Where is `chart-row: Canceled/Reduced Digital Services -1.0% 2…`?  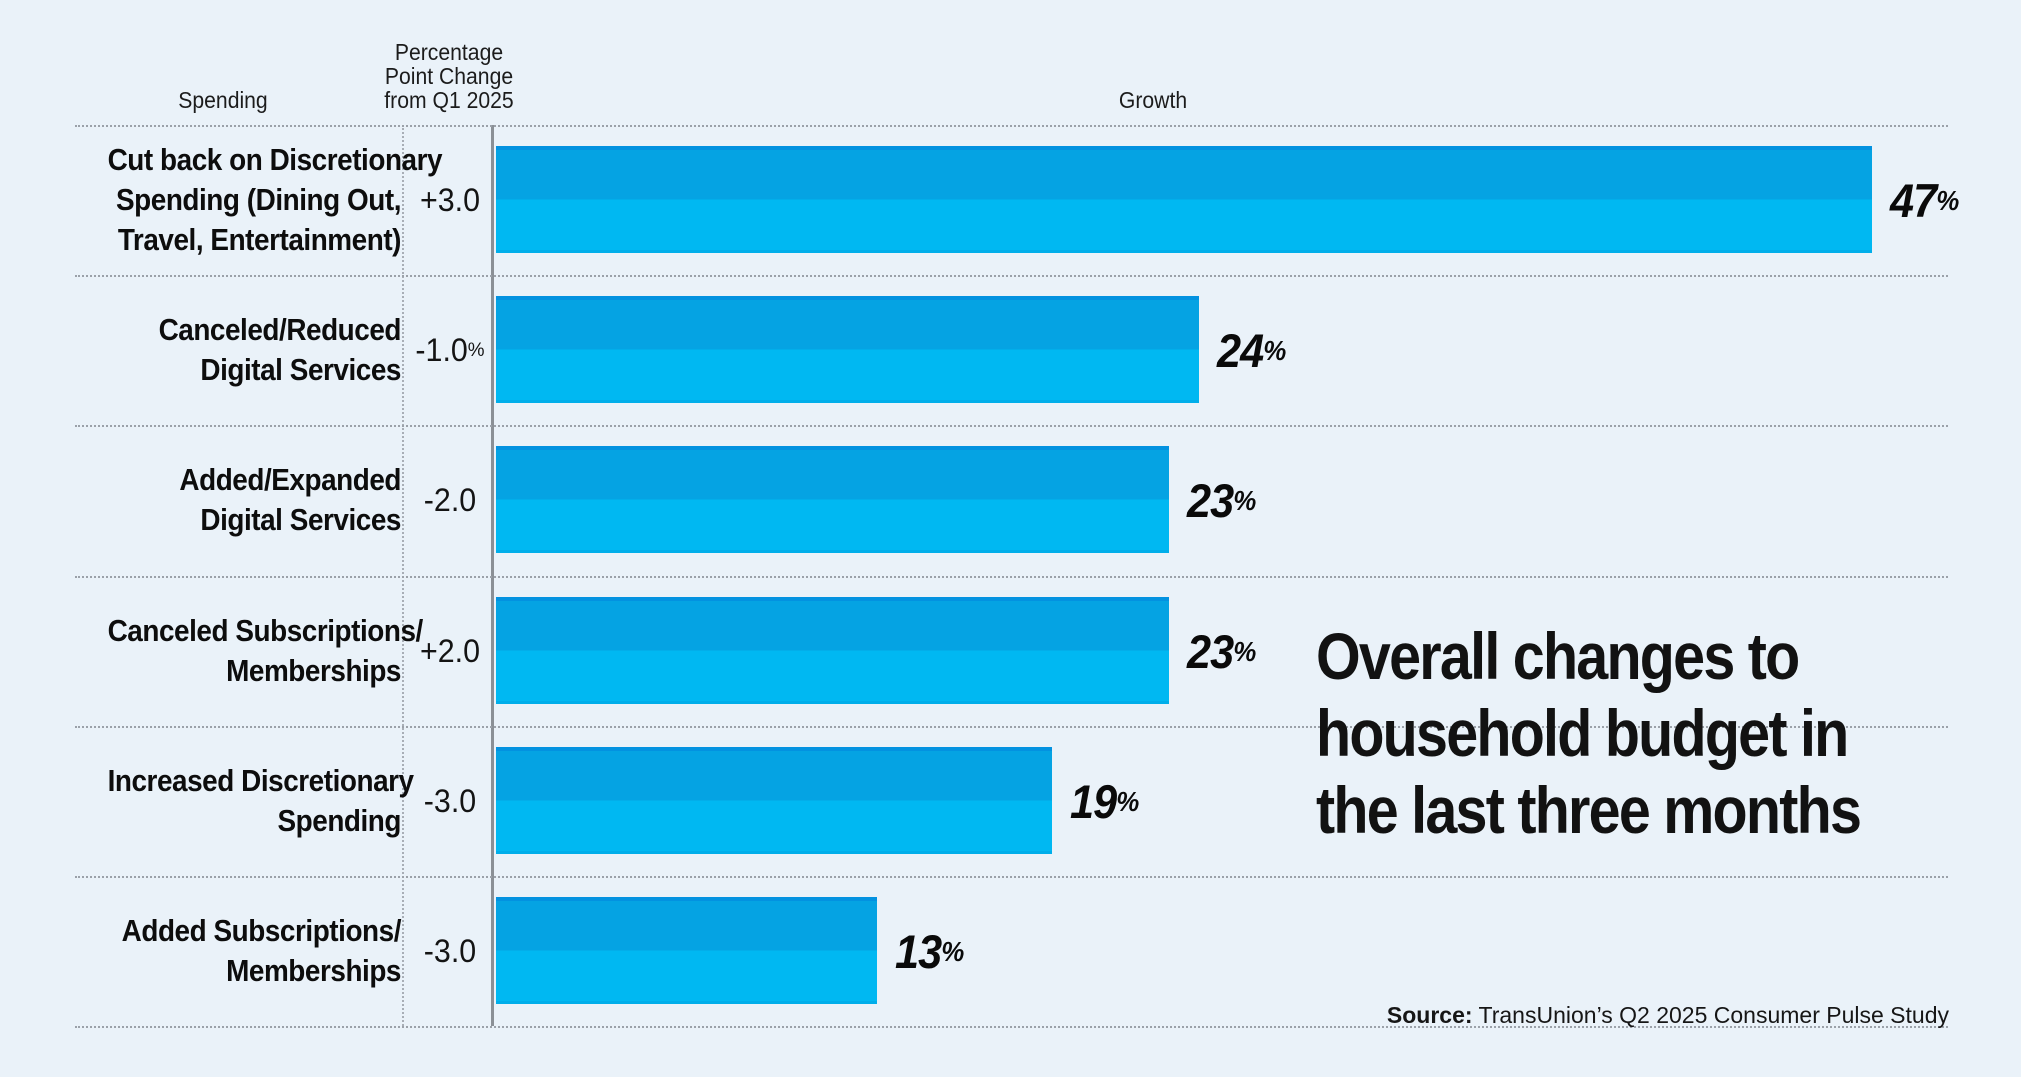
chart-row: Canceled/Reduced Digital Services -1.0% 2… is located at coordinates (1010, 350).